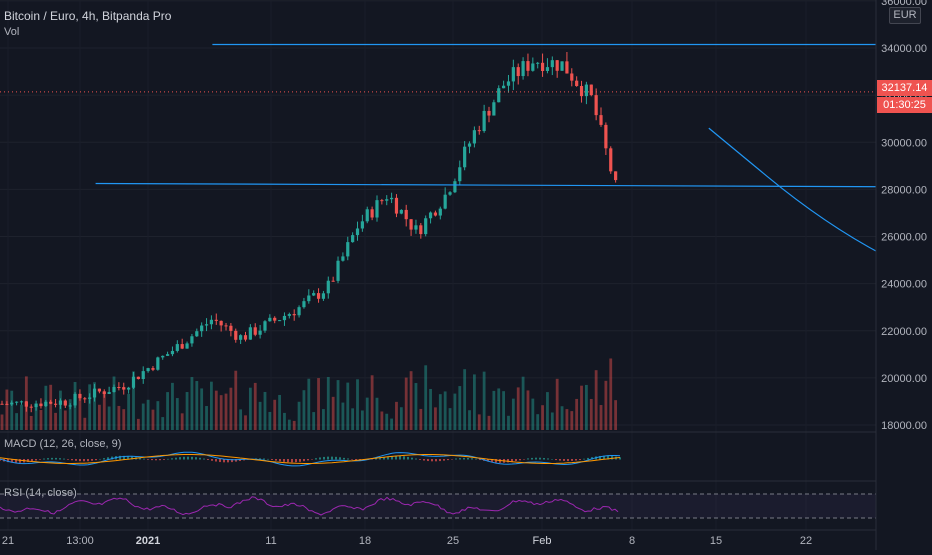  I want to click on price-tick-label: 26000.00, so click(904, 238).